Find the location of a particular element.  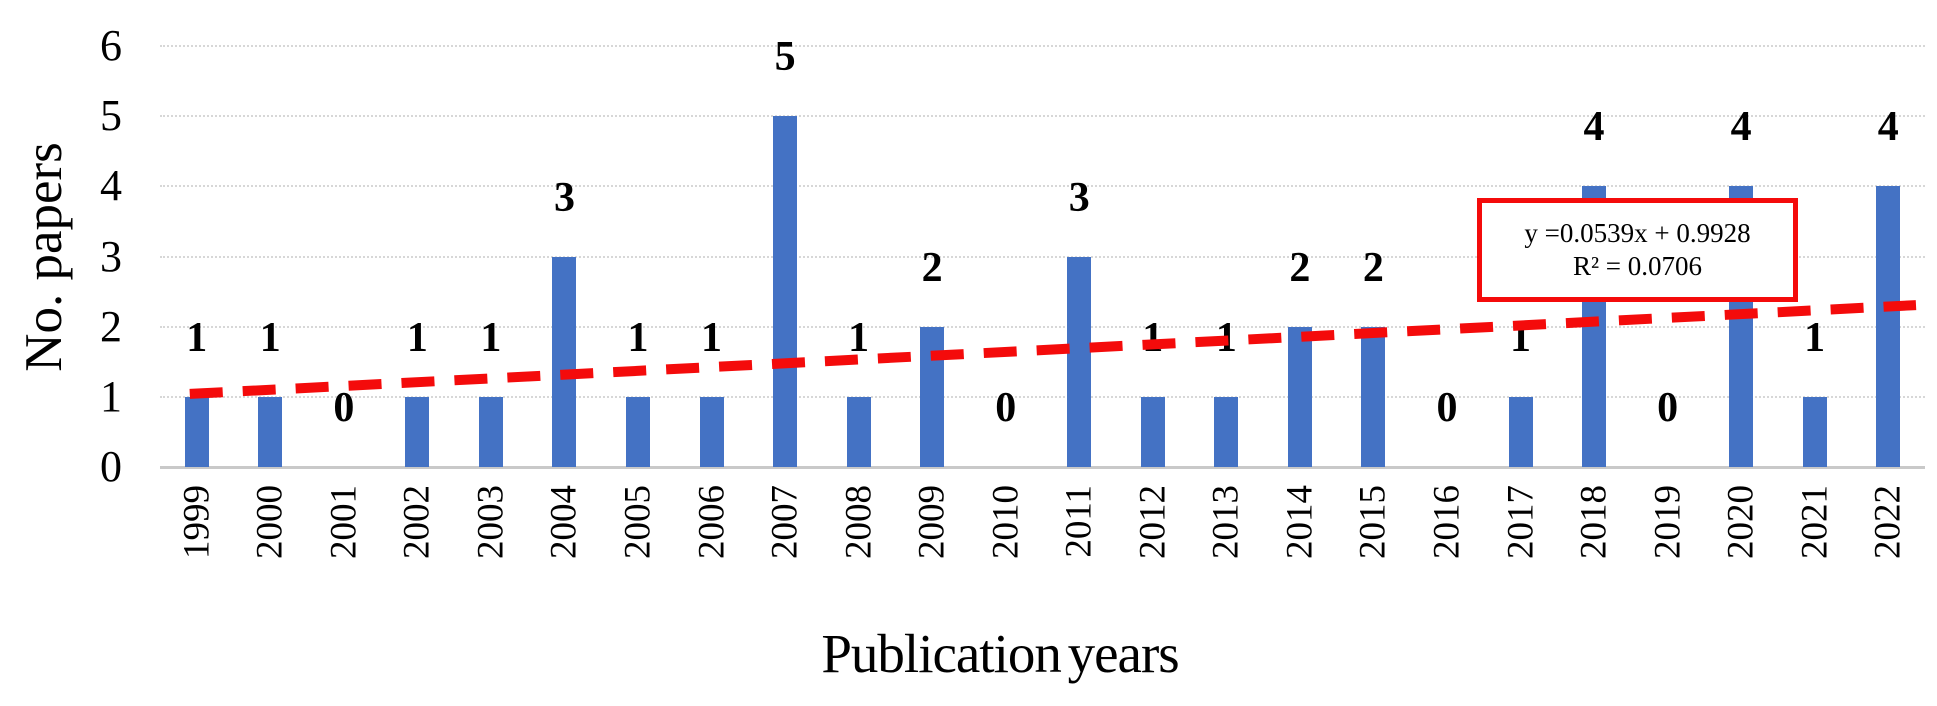

x-tick-label-2020: 2020 is located at coordinates (1741, 522).